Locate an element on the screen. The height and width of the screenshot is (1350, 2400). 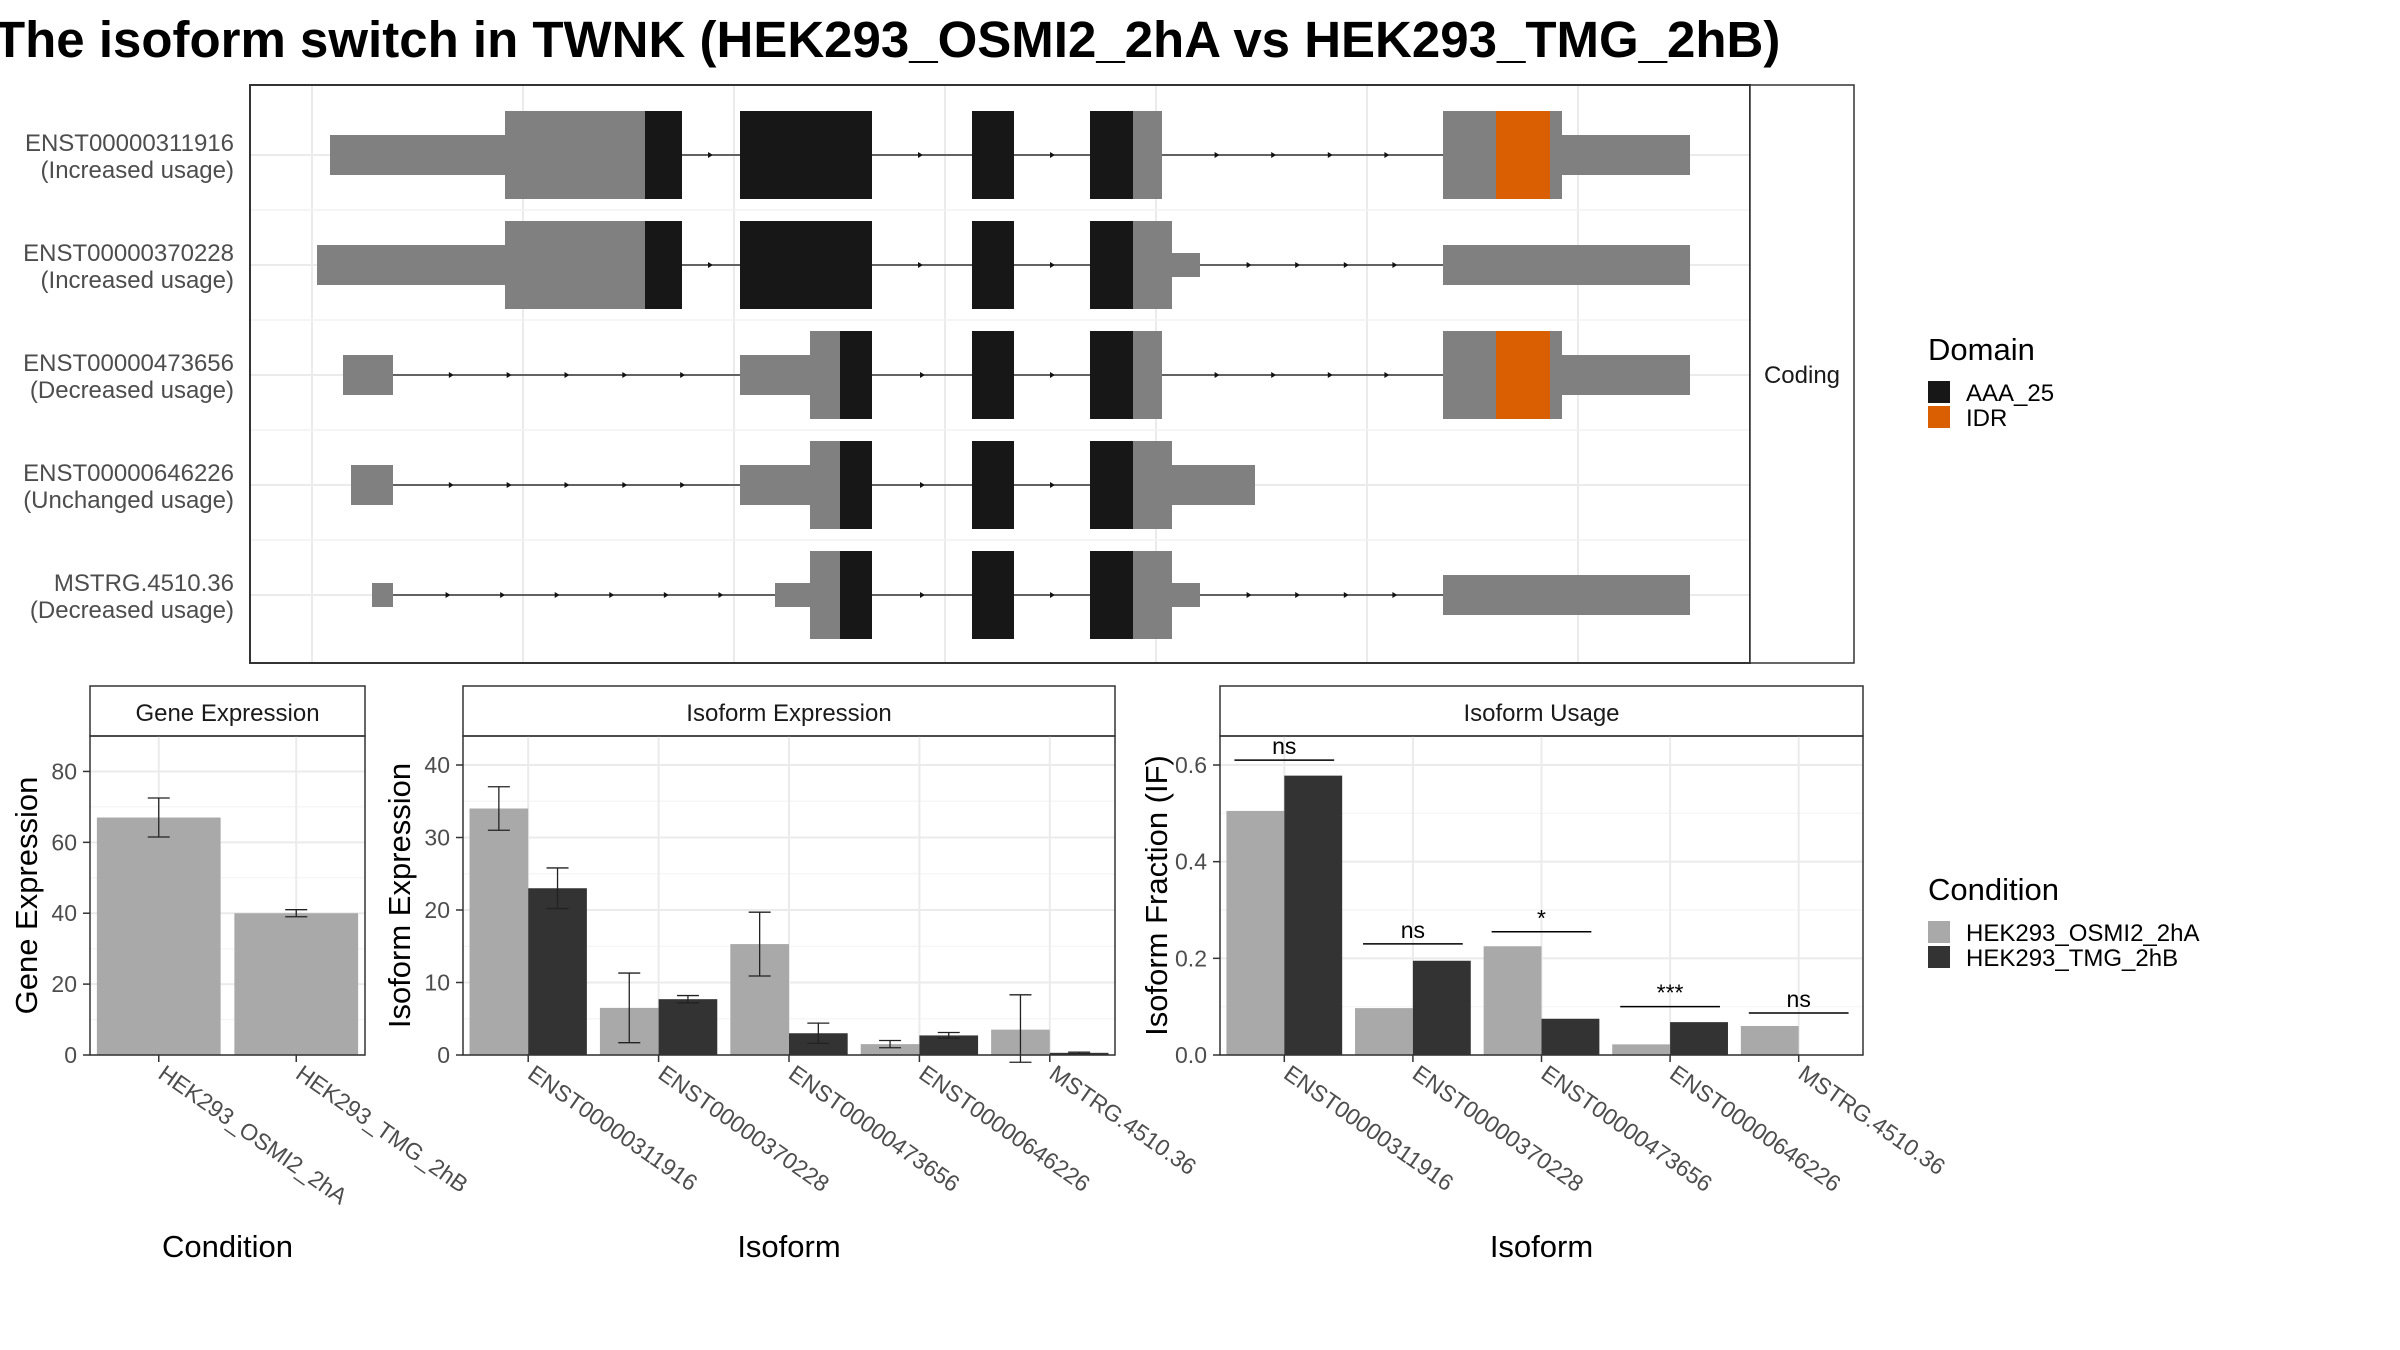
condition-legend-title: Condition is located at coordinates (1993, 889).